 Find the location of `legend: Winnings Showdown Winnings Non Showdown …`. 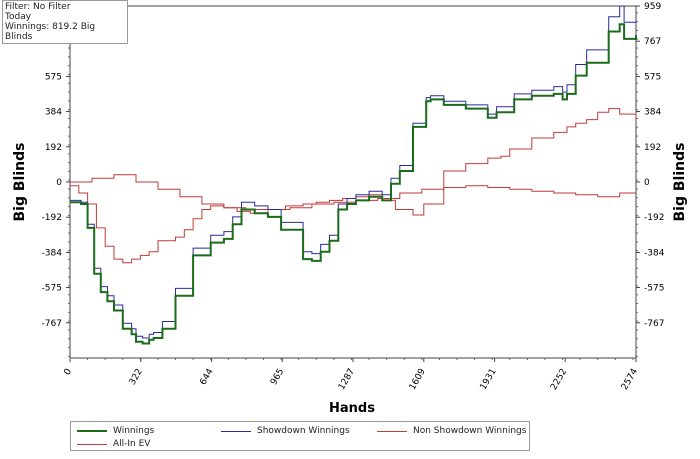

legend: Winnings Showdown Winnings Non Showdown … is located at coordinates (300, 436).